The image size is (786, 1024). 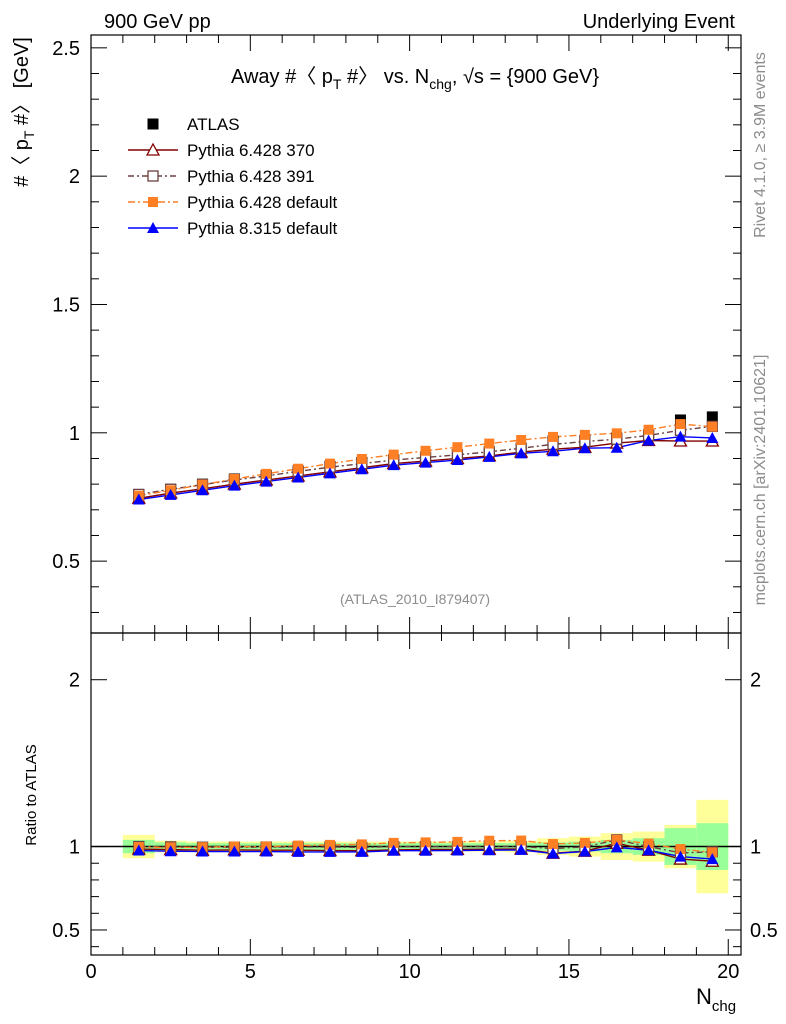 I want to click on header-right: Underlying Event, so click(x=659, y=22).